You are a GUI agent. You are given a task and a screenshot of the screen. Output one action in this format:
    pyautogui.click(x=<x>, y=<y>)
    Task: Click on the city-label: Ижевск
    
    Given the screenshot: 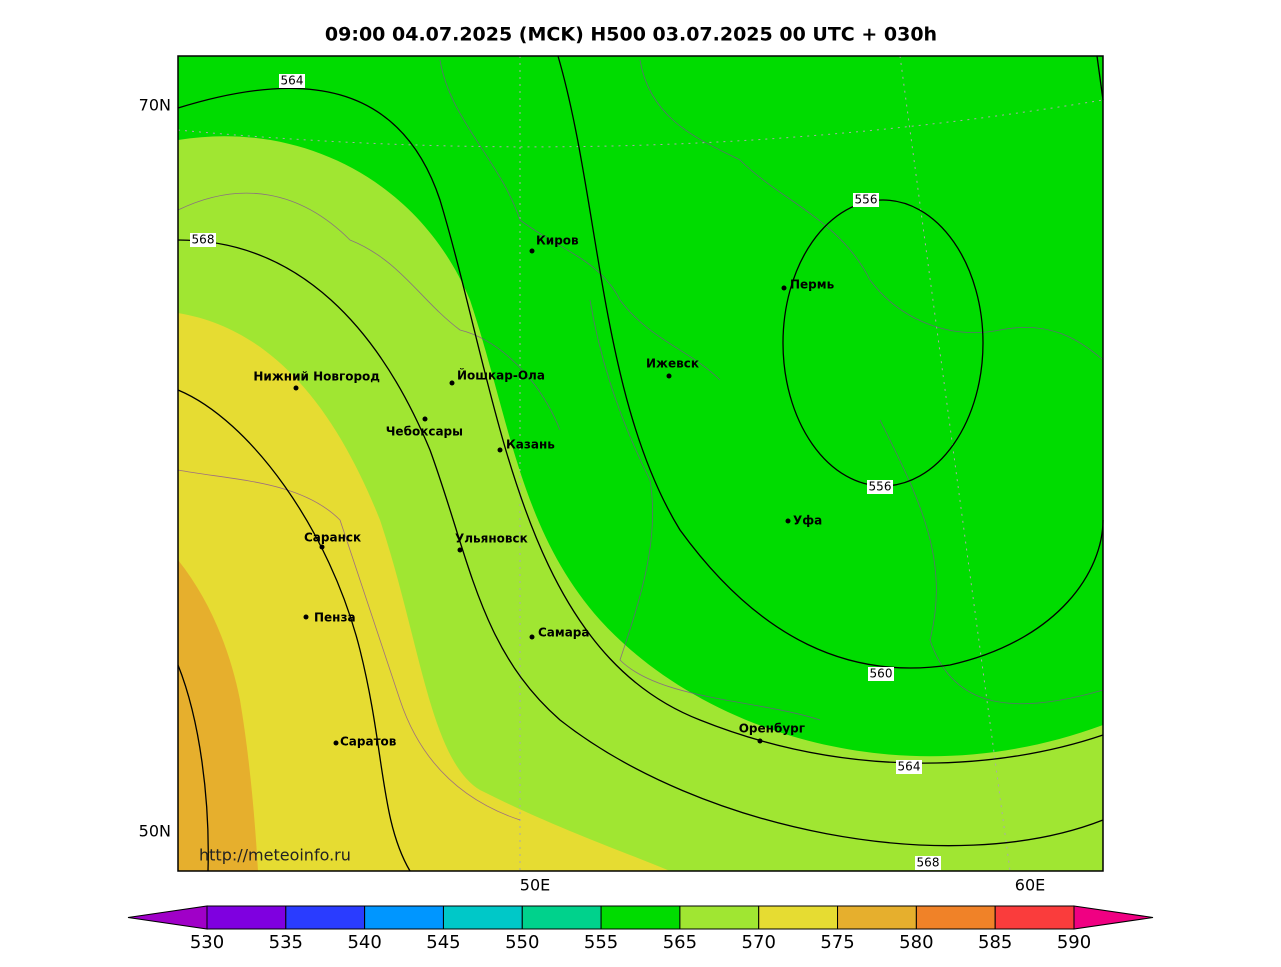 What is the action you would take?
    pyautogui.click(x=672, y=364)
    